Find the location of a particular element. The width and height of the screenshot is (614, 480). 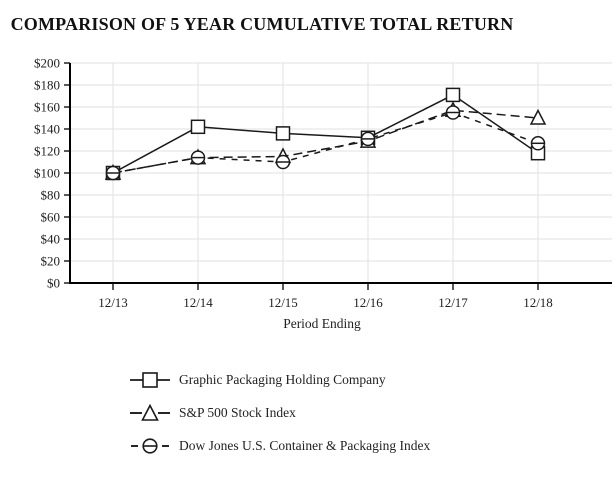

x-axis-title: Period Ending is located at coordinates (322, 323).